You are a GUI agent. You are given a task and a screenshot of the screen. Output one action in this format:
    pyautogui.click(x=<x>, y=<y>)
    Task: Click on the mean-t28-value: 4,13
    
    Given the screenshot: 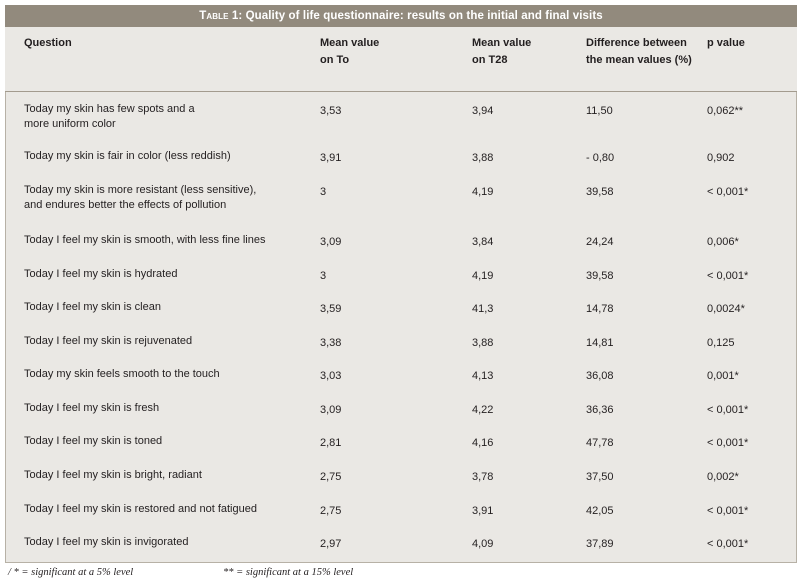 What is the action you would take?
    pyautogui.click(x=483, y=376)
    